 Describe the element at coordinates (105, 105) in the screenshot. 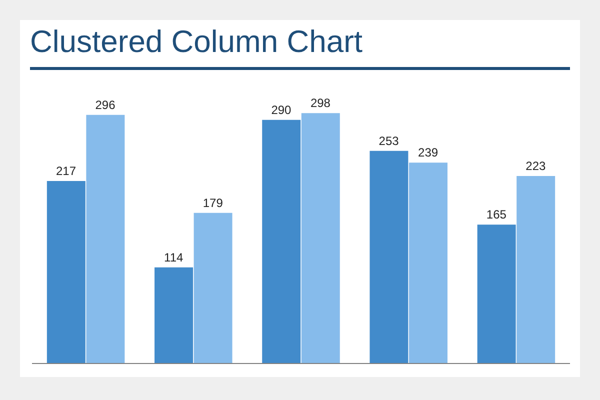

I see `data-label: 296` at that location.